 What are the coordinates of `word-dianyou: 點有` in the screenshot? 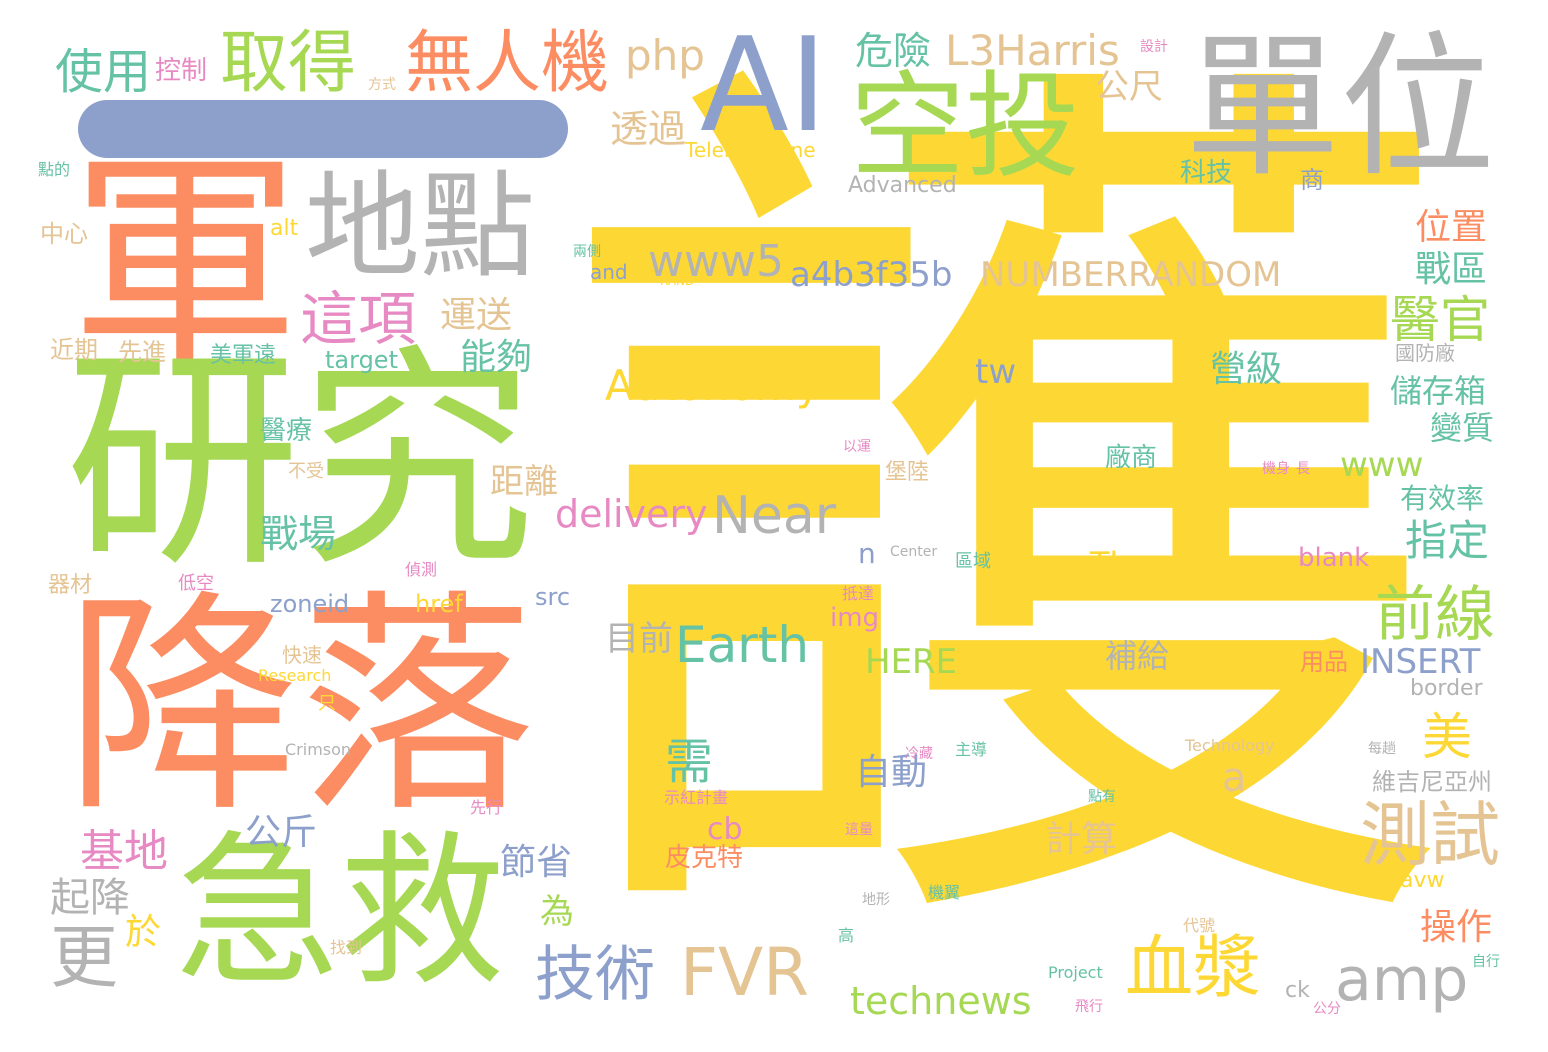 It's located at (1102, 797).